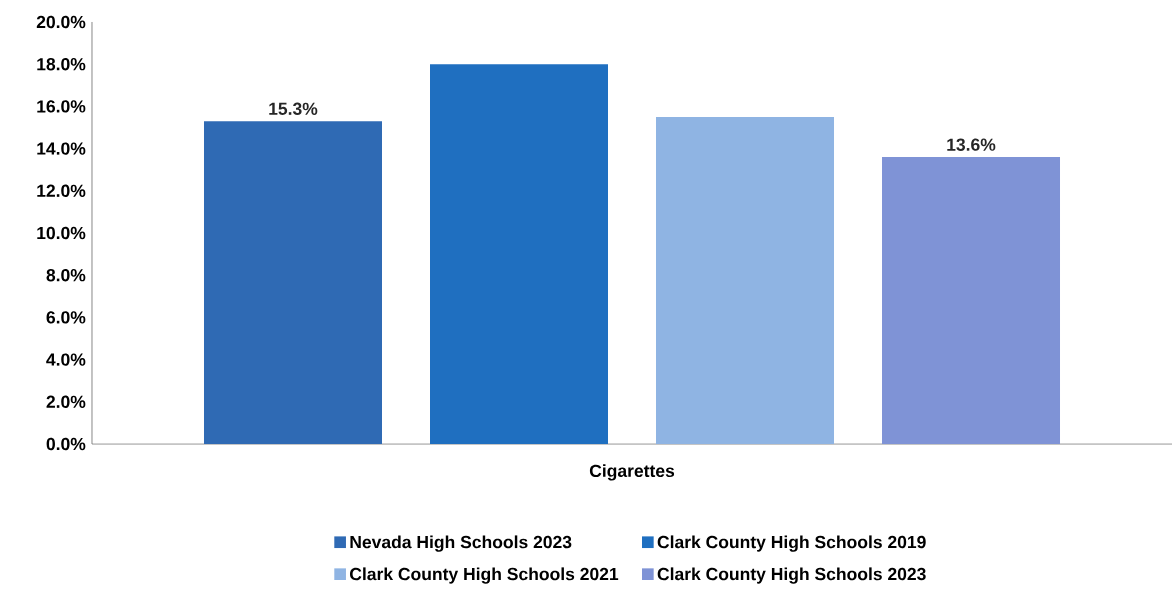 The height and width of the screenshot is (602, 1172). What do you see at coordinates (66, 359) in the screenshot?
I see `y-tick-label: 4.0%` at bounding box center [66, 359].